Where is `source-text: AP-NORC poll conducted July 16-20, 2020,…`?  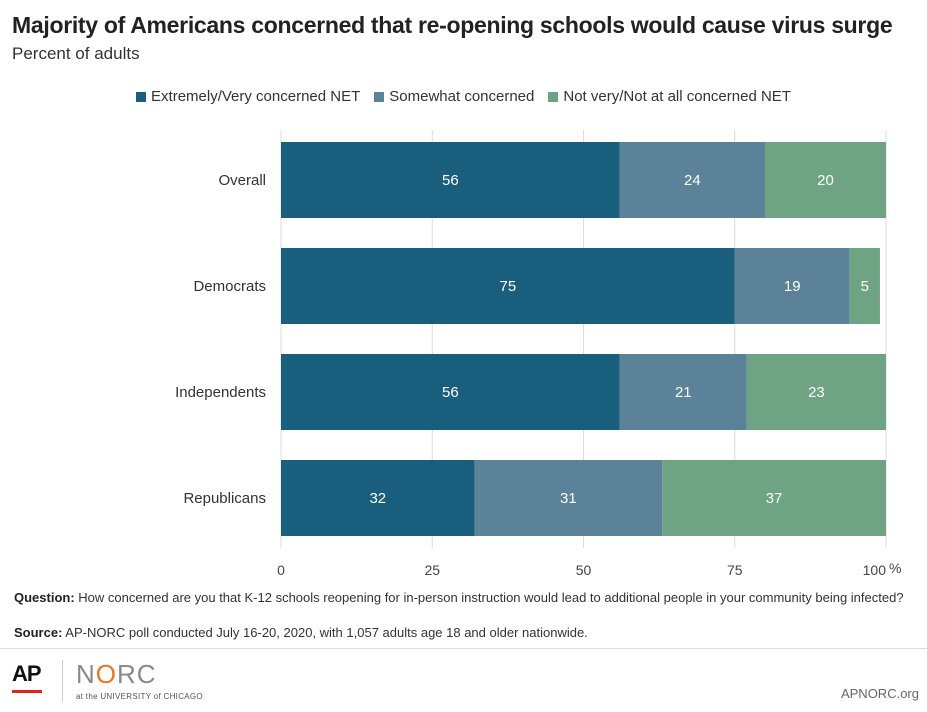
source-text: AP-NORC poll conducted July 16-20, 2020,… is located at coordinates (325, 632).